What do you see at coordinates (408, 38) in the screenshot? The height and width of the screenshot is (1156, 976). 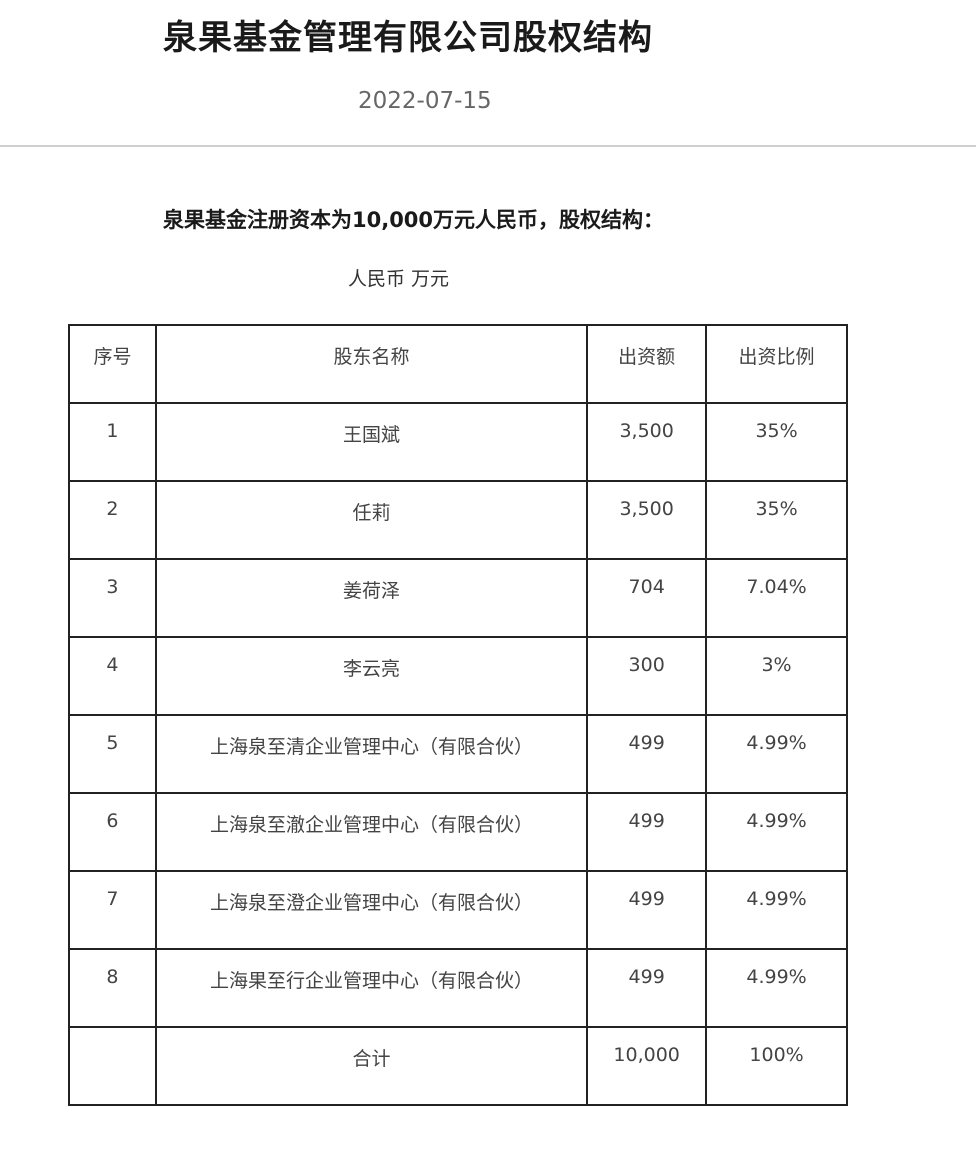 I see `page-title: 泉果基金管理有限公司股权结构` at bounding box center [408, 38].